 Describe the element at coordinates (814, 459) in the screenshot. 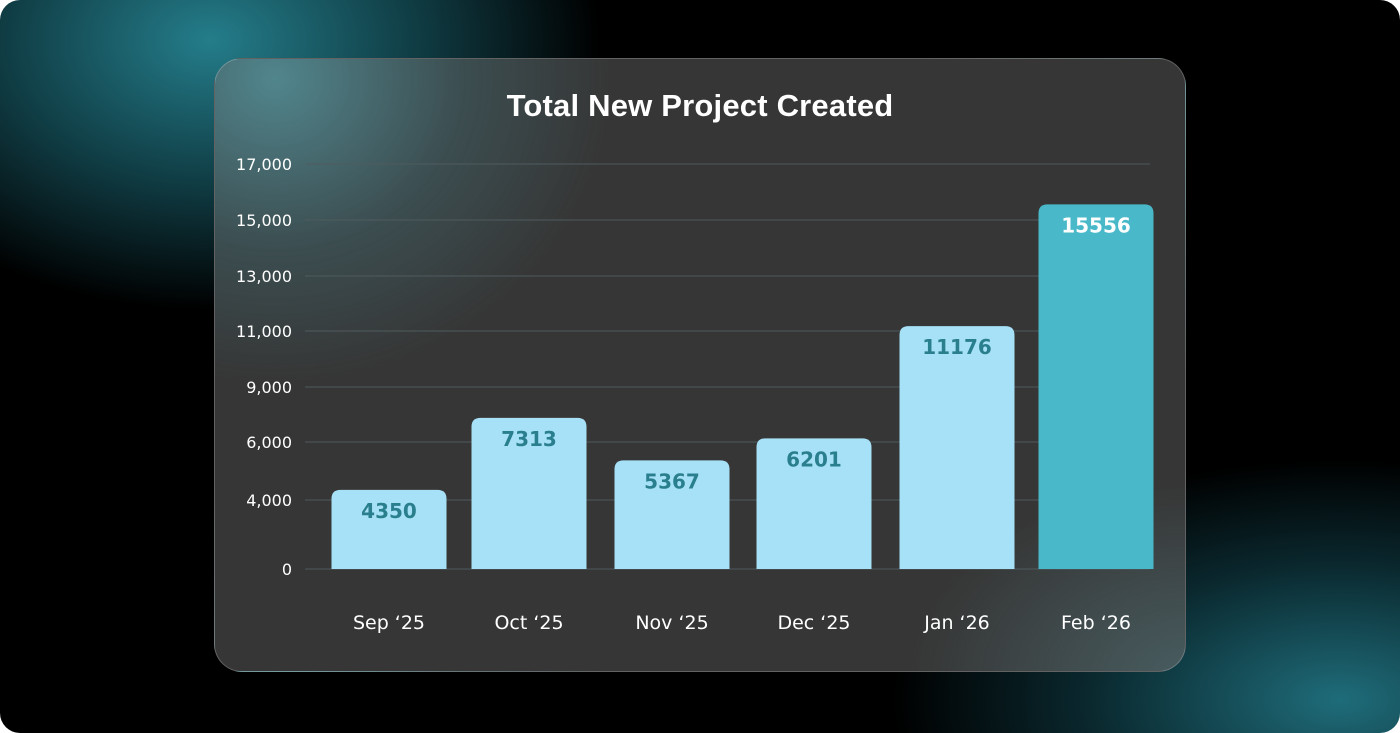

I see `bar-value-label: 6201` at that location.